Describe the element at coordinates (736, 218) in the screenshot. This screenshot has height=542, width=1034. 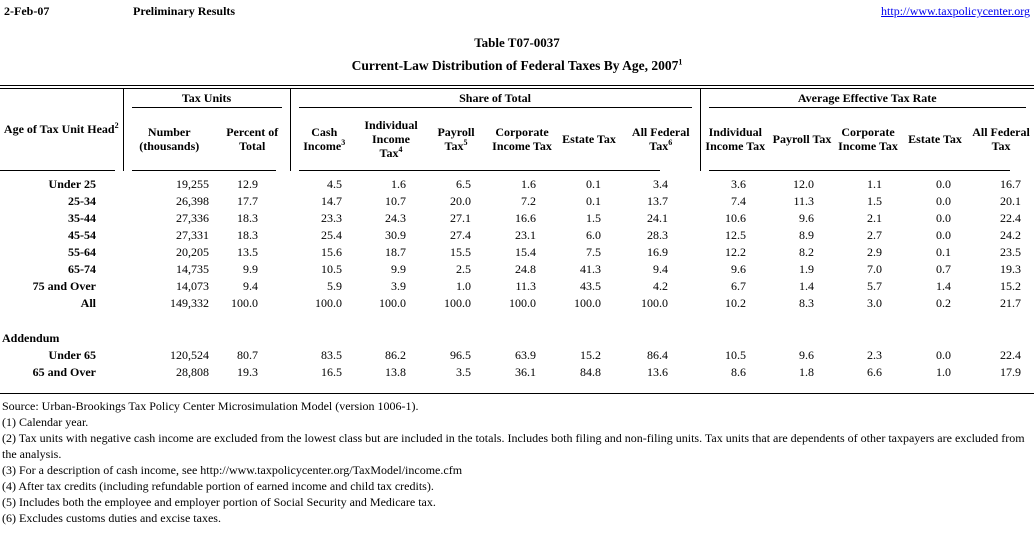
I see `cell-aetr-individual-income-tax: 10.6` at that location.